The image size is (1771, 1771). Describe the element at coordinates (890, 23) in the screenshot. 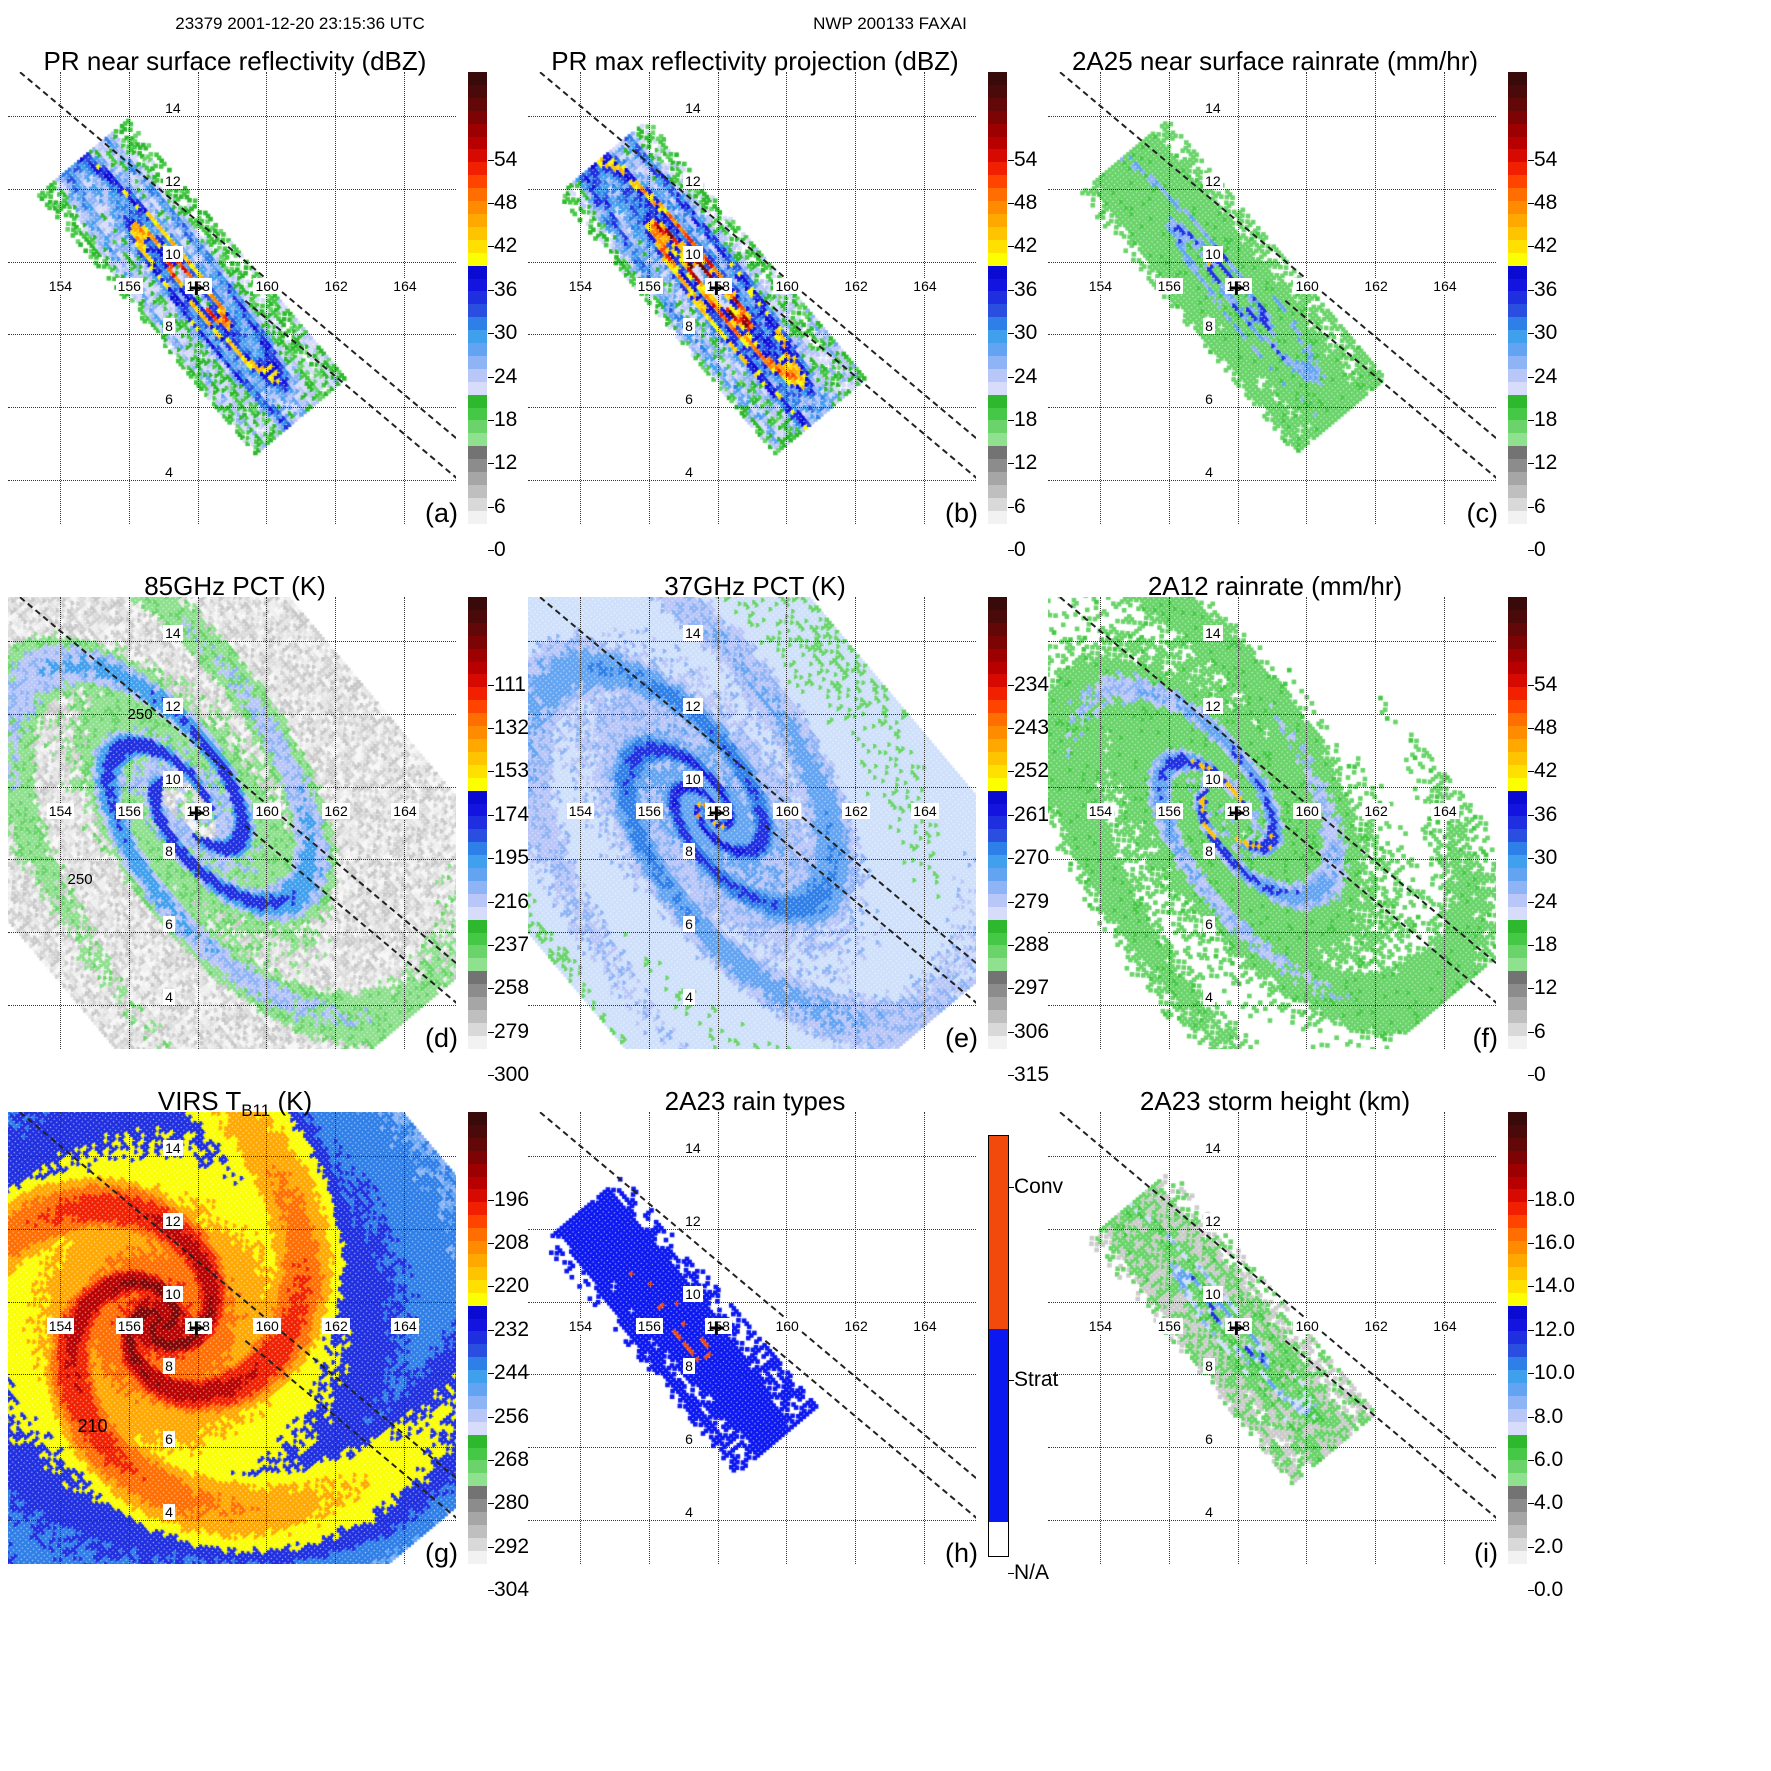

I see `header-storm-id: NWP 200133 FAXAI` at that location.